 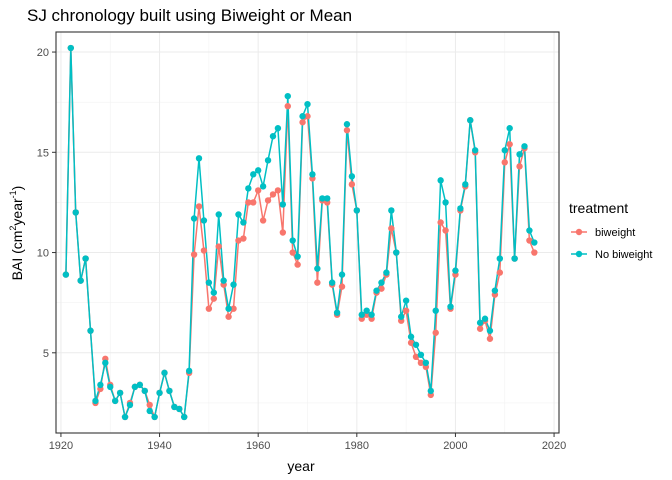 What do you see at coordinates (357, 446) in the screenshot?
I see `x-tick-label: 1980` at bounding box center [357, 446].